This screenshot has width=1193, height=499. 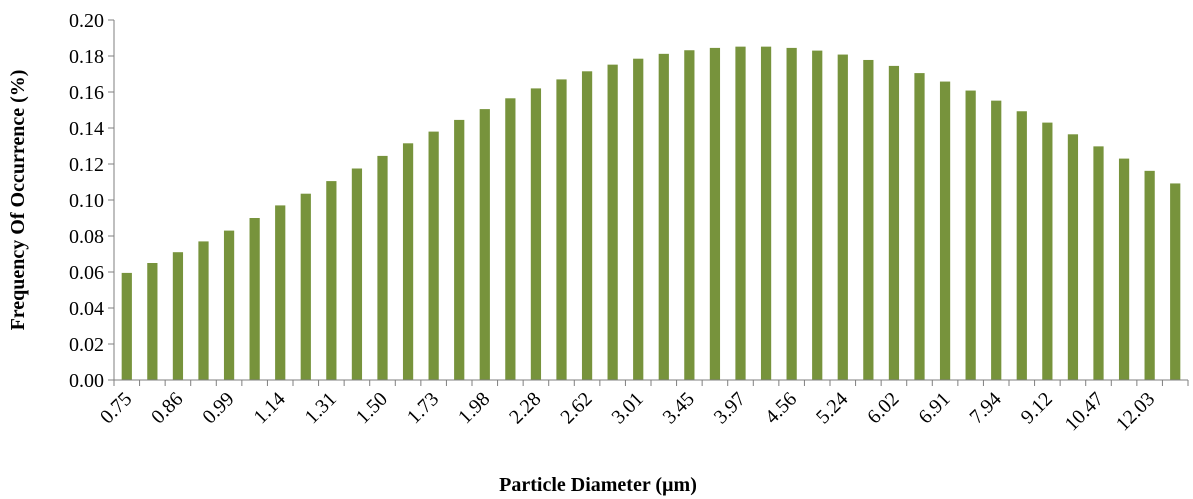 I want to click on x-tick-label: 7.94, so click(x=985, y=408).